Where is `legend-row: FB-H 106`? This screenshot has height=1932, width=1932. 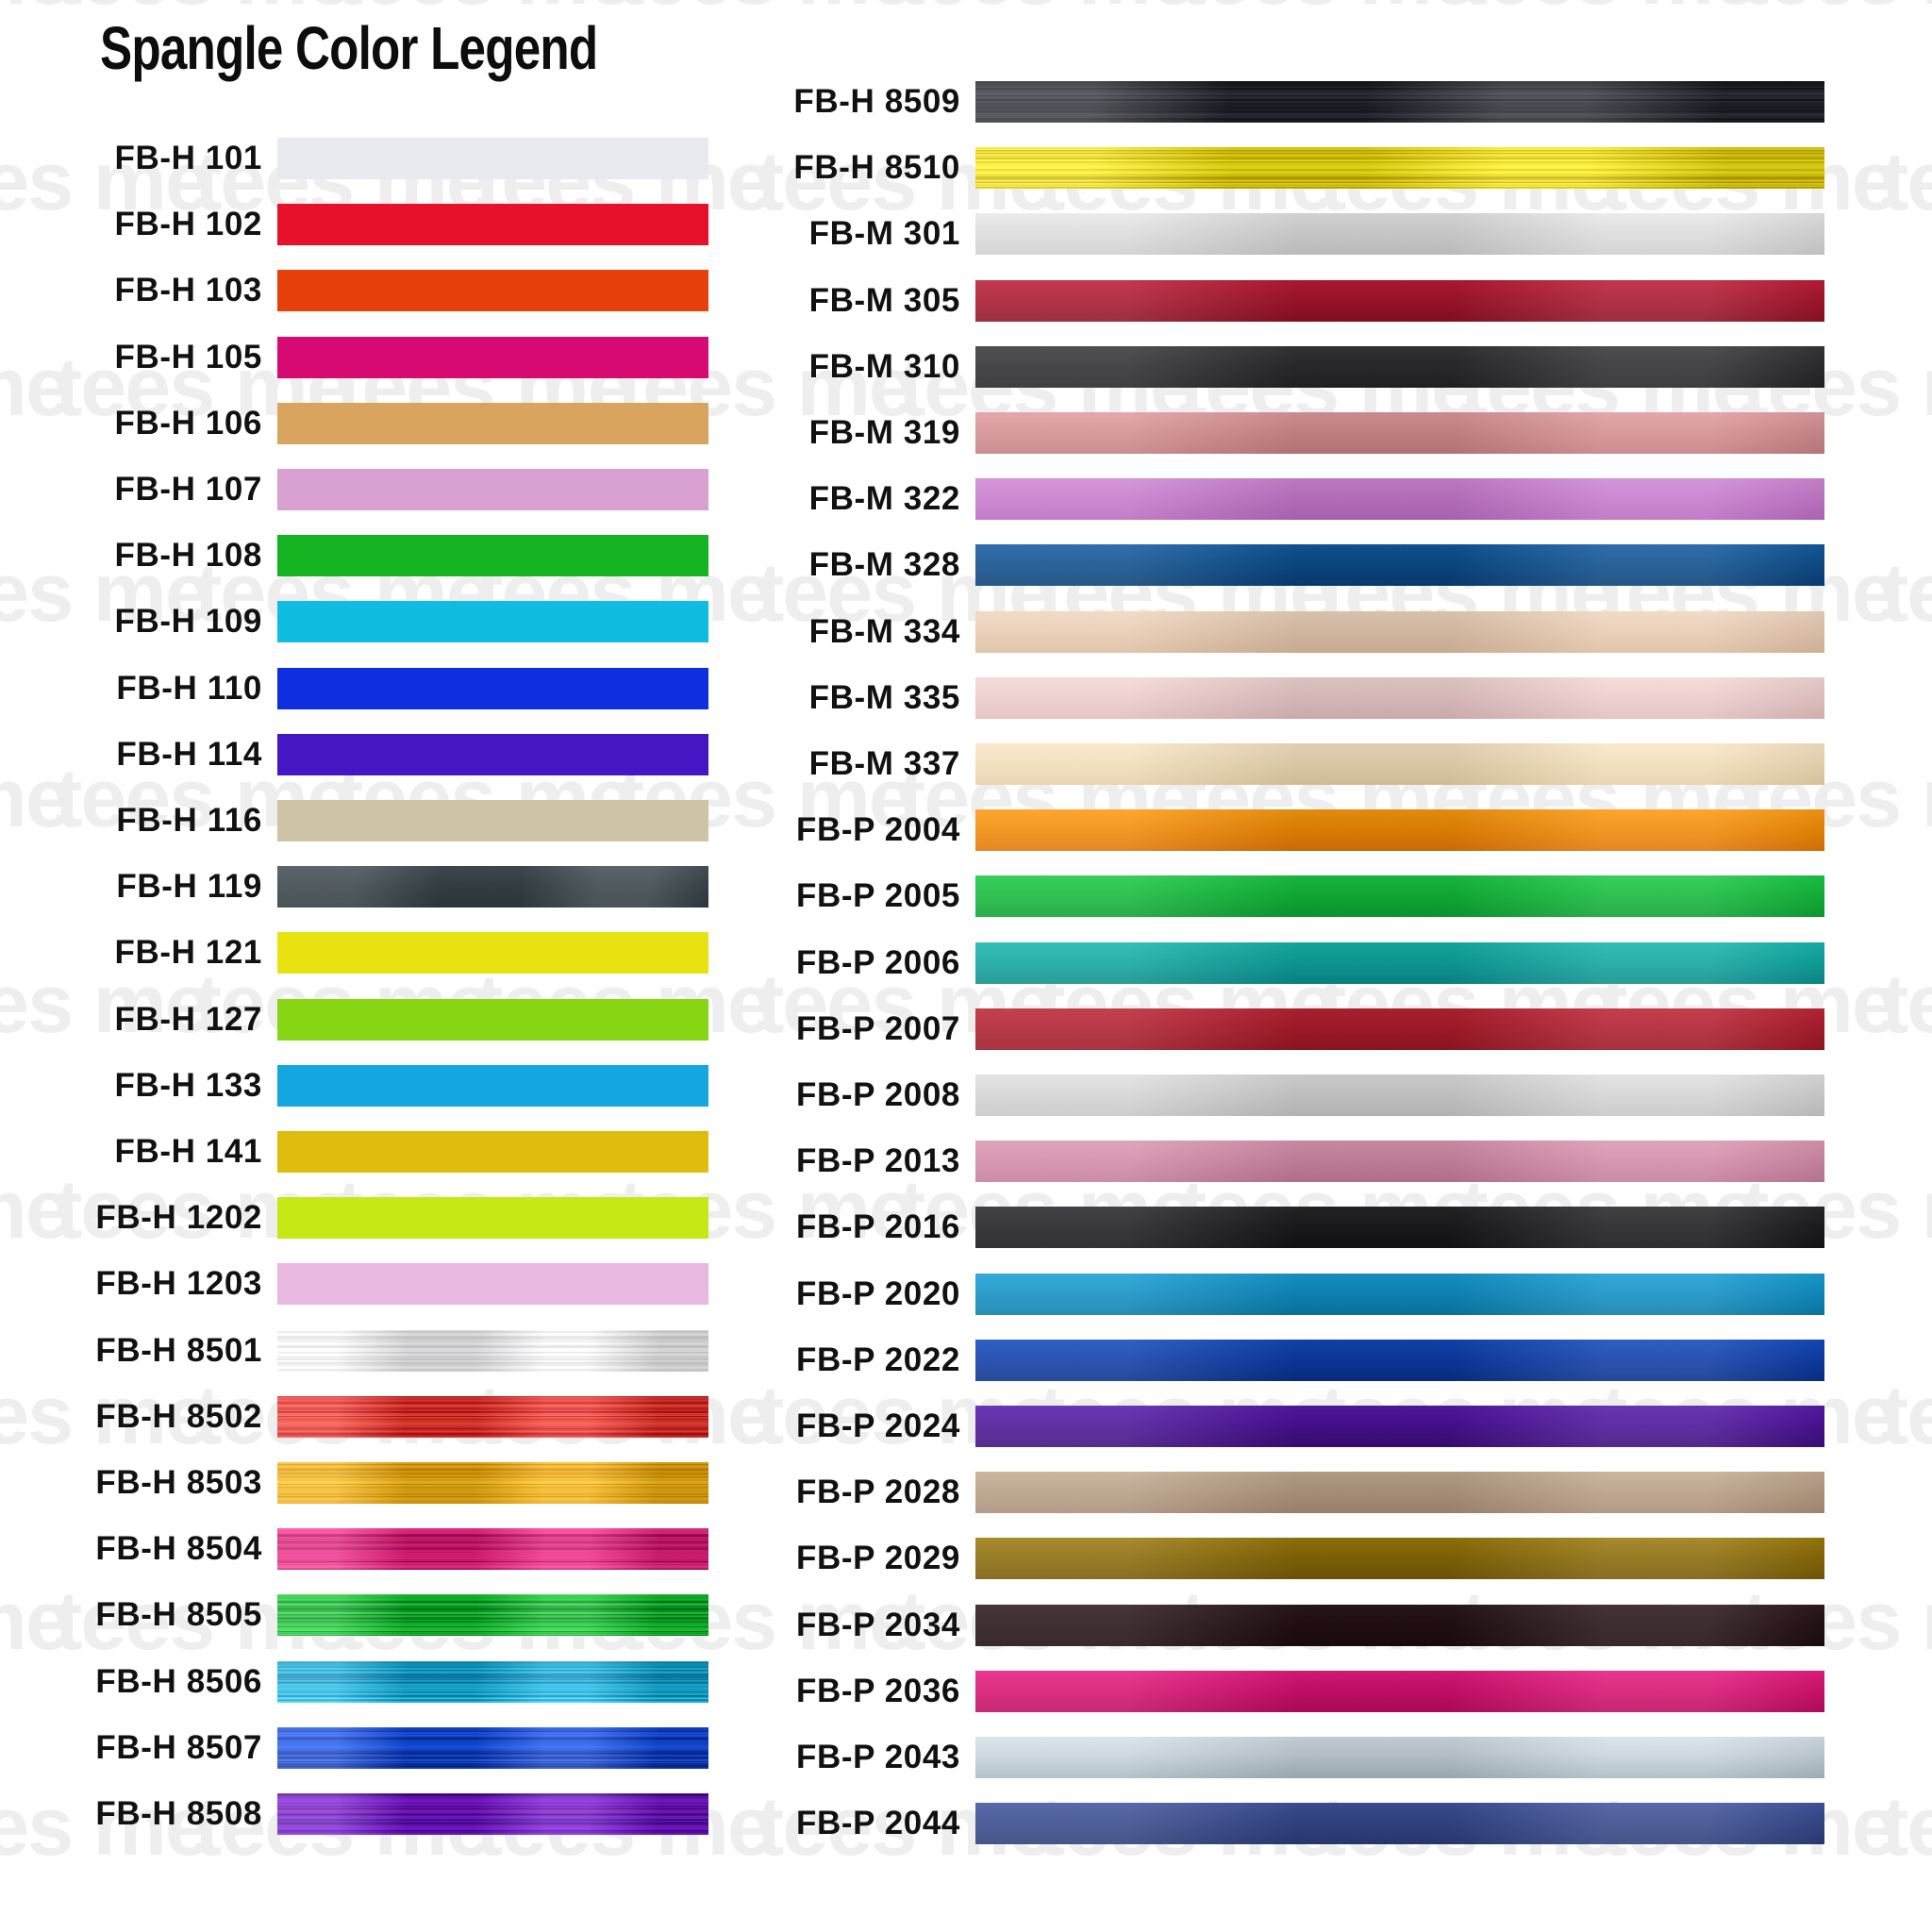
legend-row: FB-H 106 is located at coordinates (354, 423).